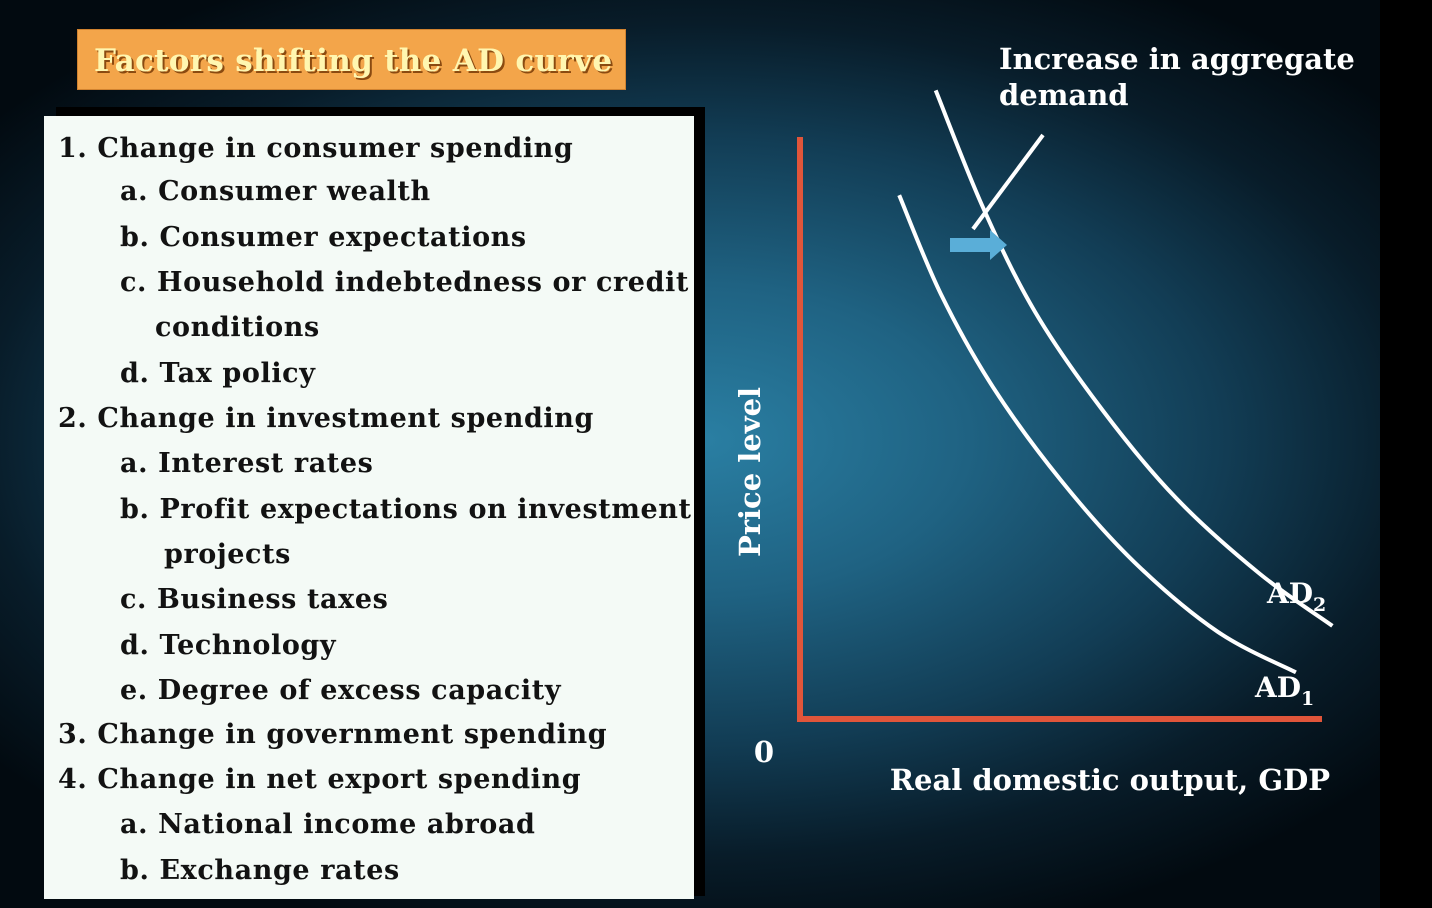 The width and height of the screenshot is (1432, 908). What do you see at coordinates (333, 734) in the screenshot?
I see `list-item: 3. Change in government spending` at bounding box center [333, 734].